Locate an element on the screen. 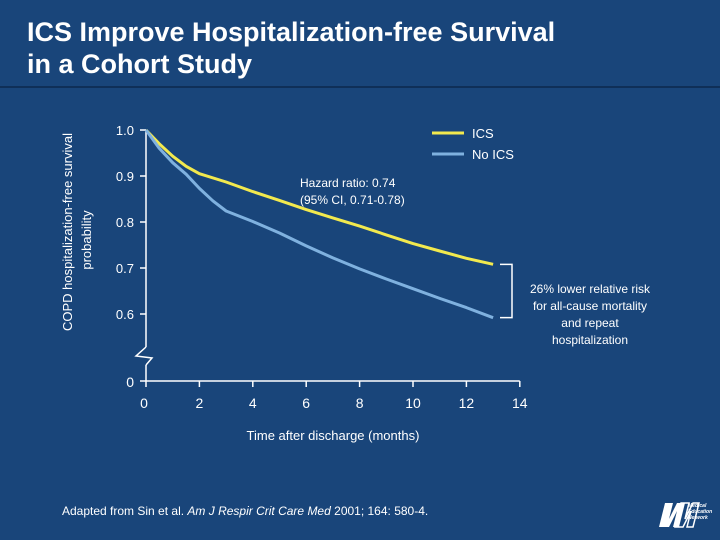 The height and width of the screenshot is (540, 720). relative-risk-bracket is located at coordinates (506, 291).